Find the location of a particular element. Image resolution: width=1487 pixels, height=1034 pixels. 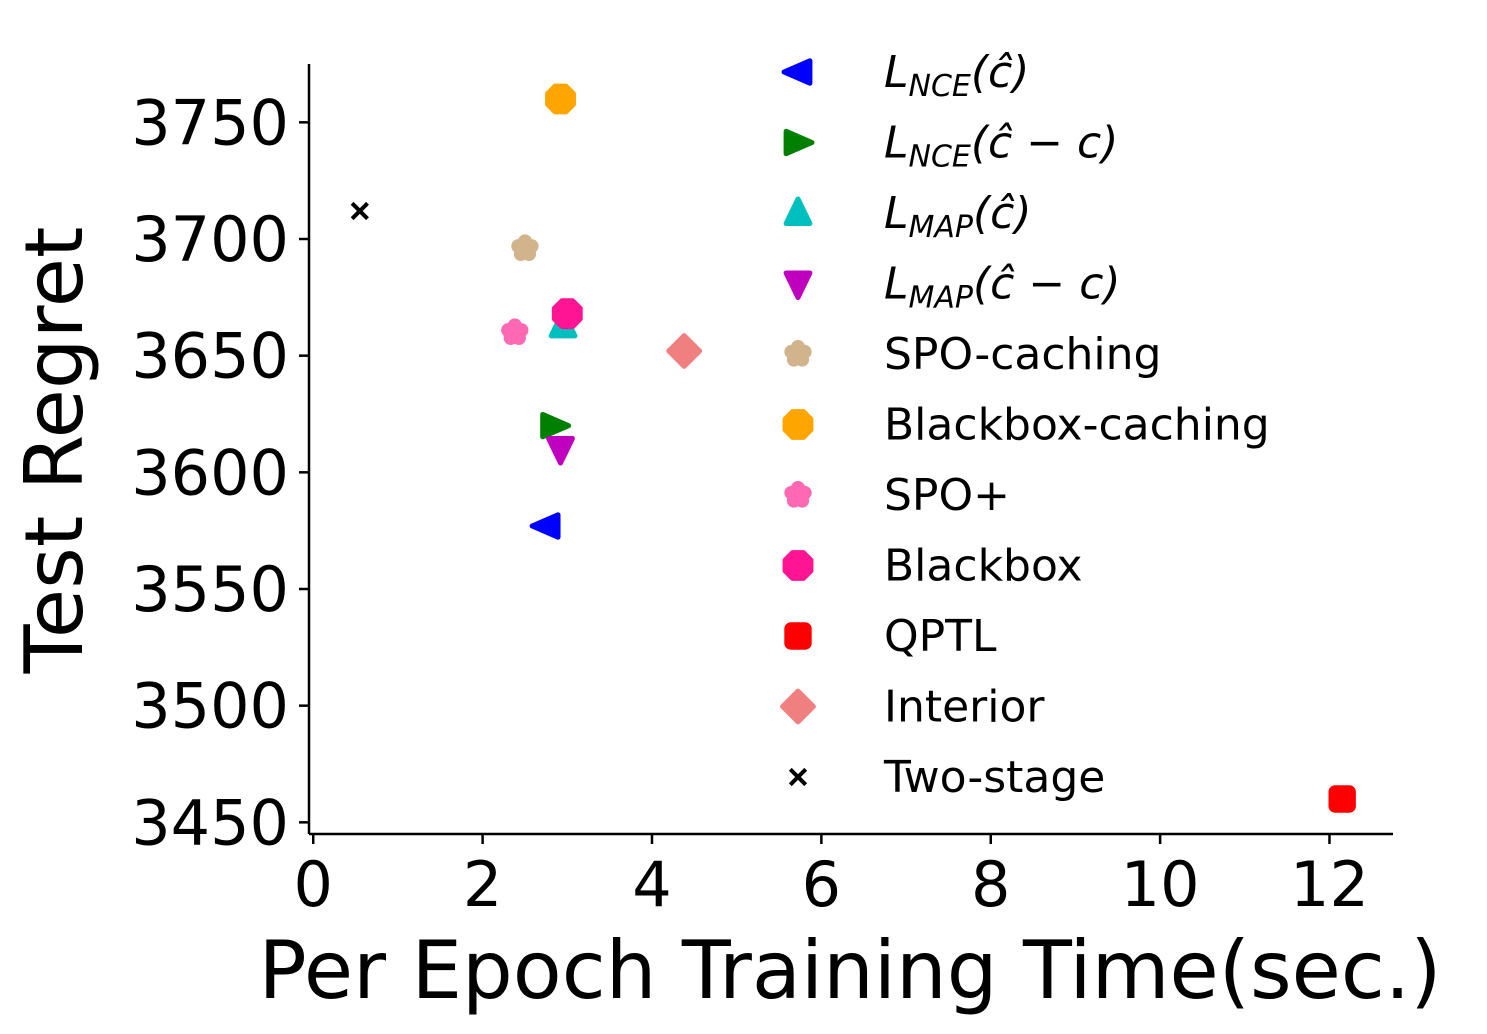

y-tick-label: 3700 is located at coordinates (210, 239).